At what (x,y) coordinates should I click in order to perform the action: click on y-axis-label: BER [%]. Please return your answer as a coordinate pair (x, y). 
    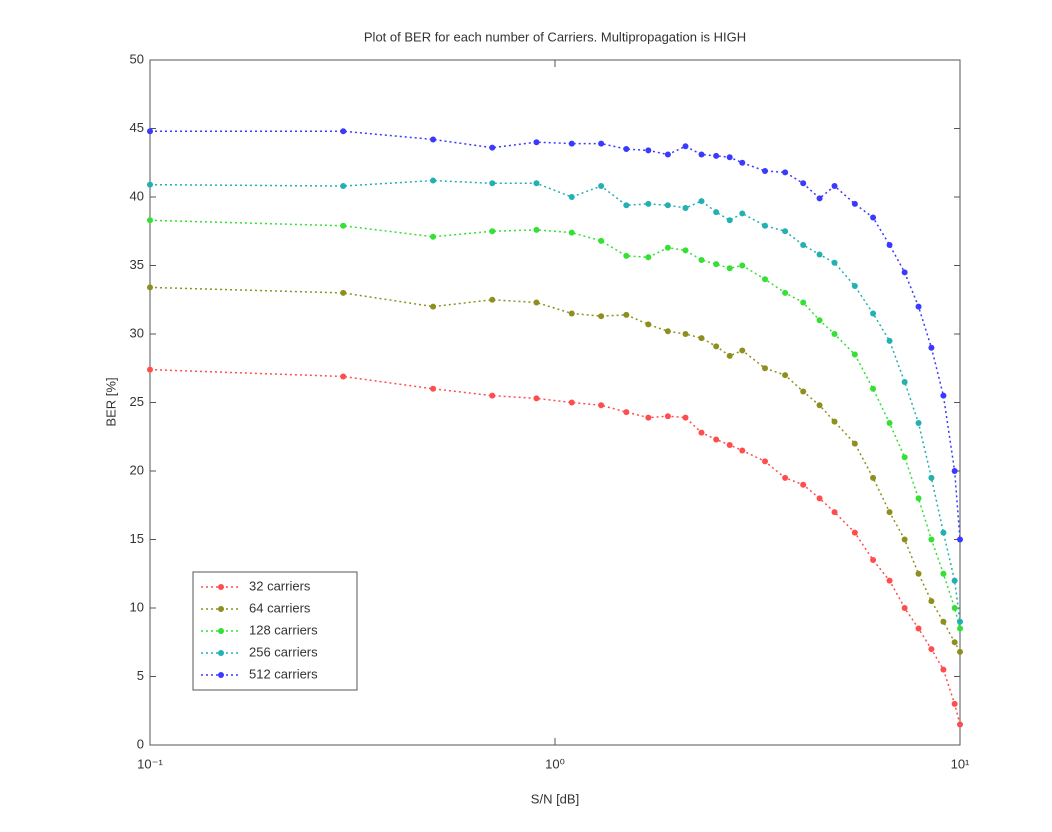
    Looking at the image, I should click on (110, 401).